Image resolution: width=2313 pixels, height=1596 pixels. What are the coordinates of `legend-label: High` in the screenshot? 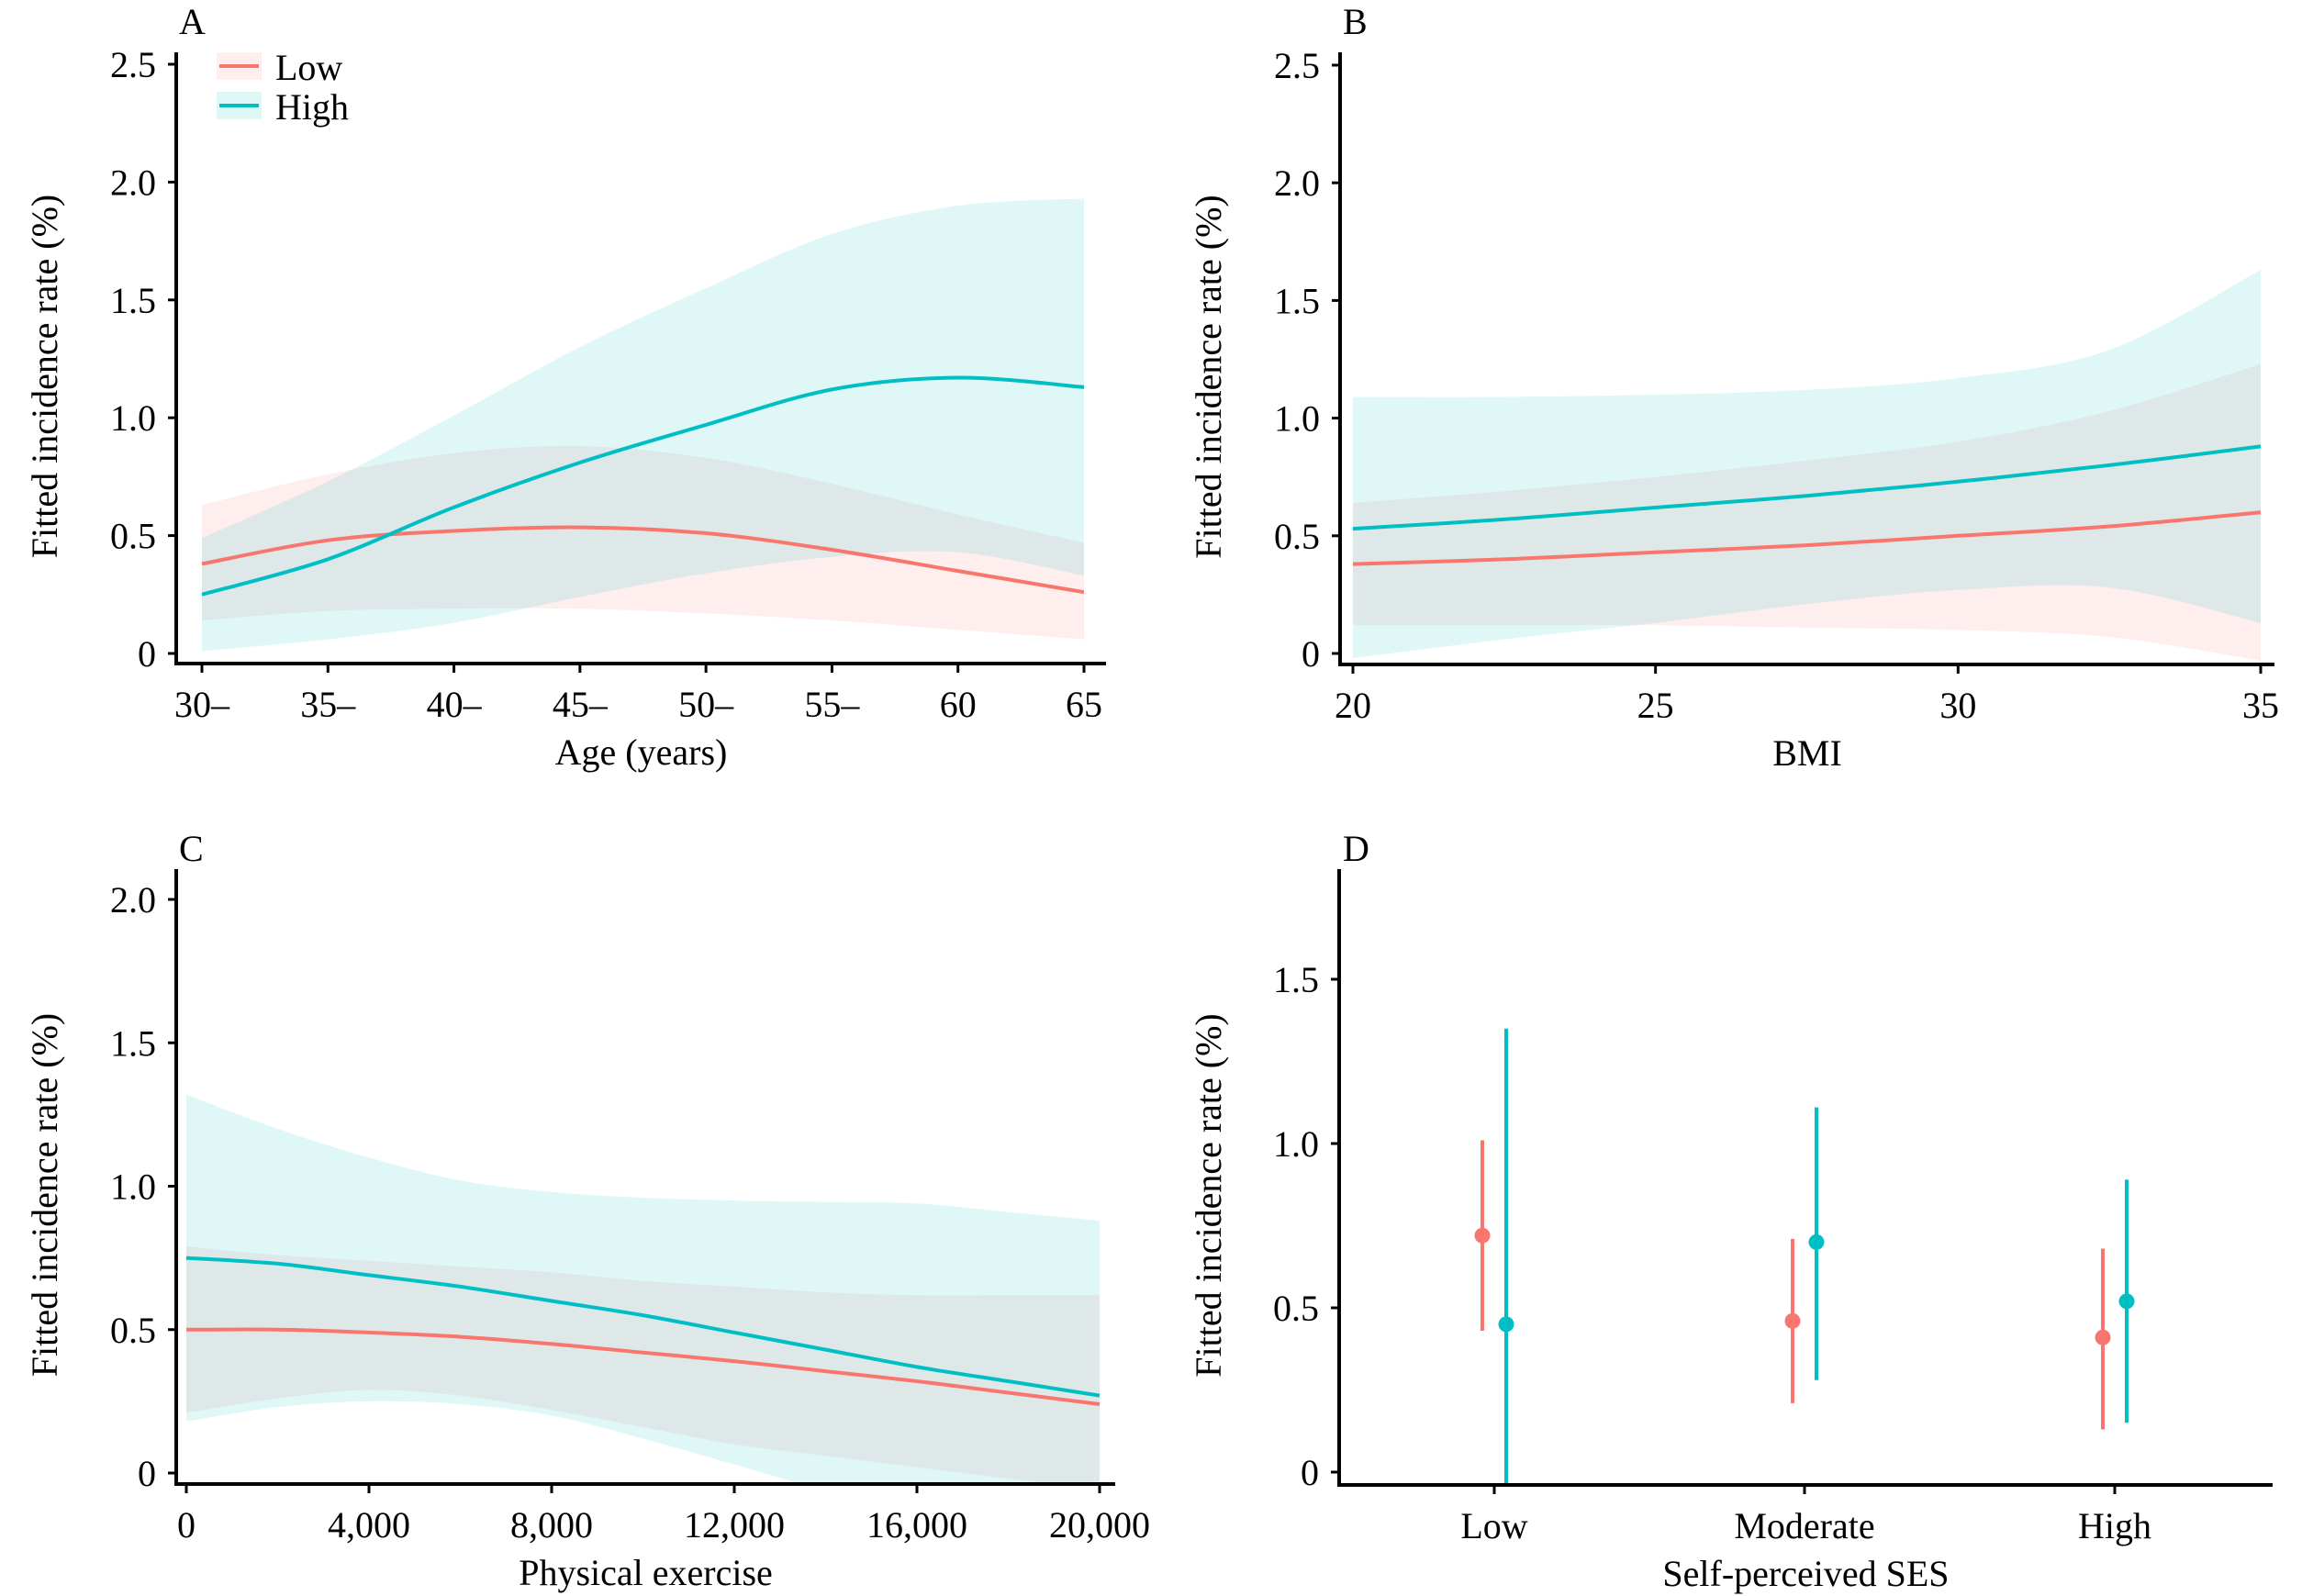 It's located at (312, 107).